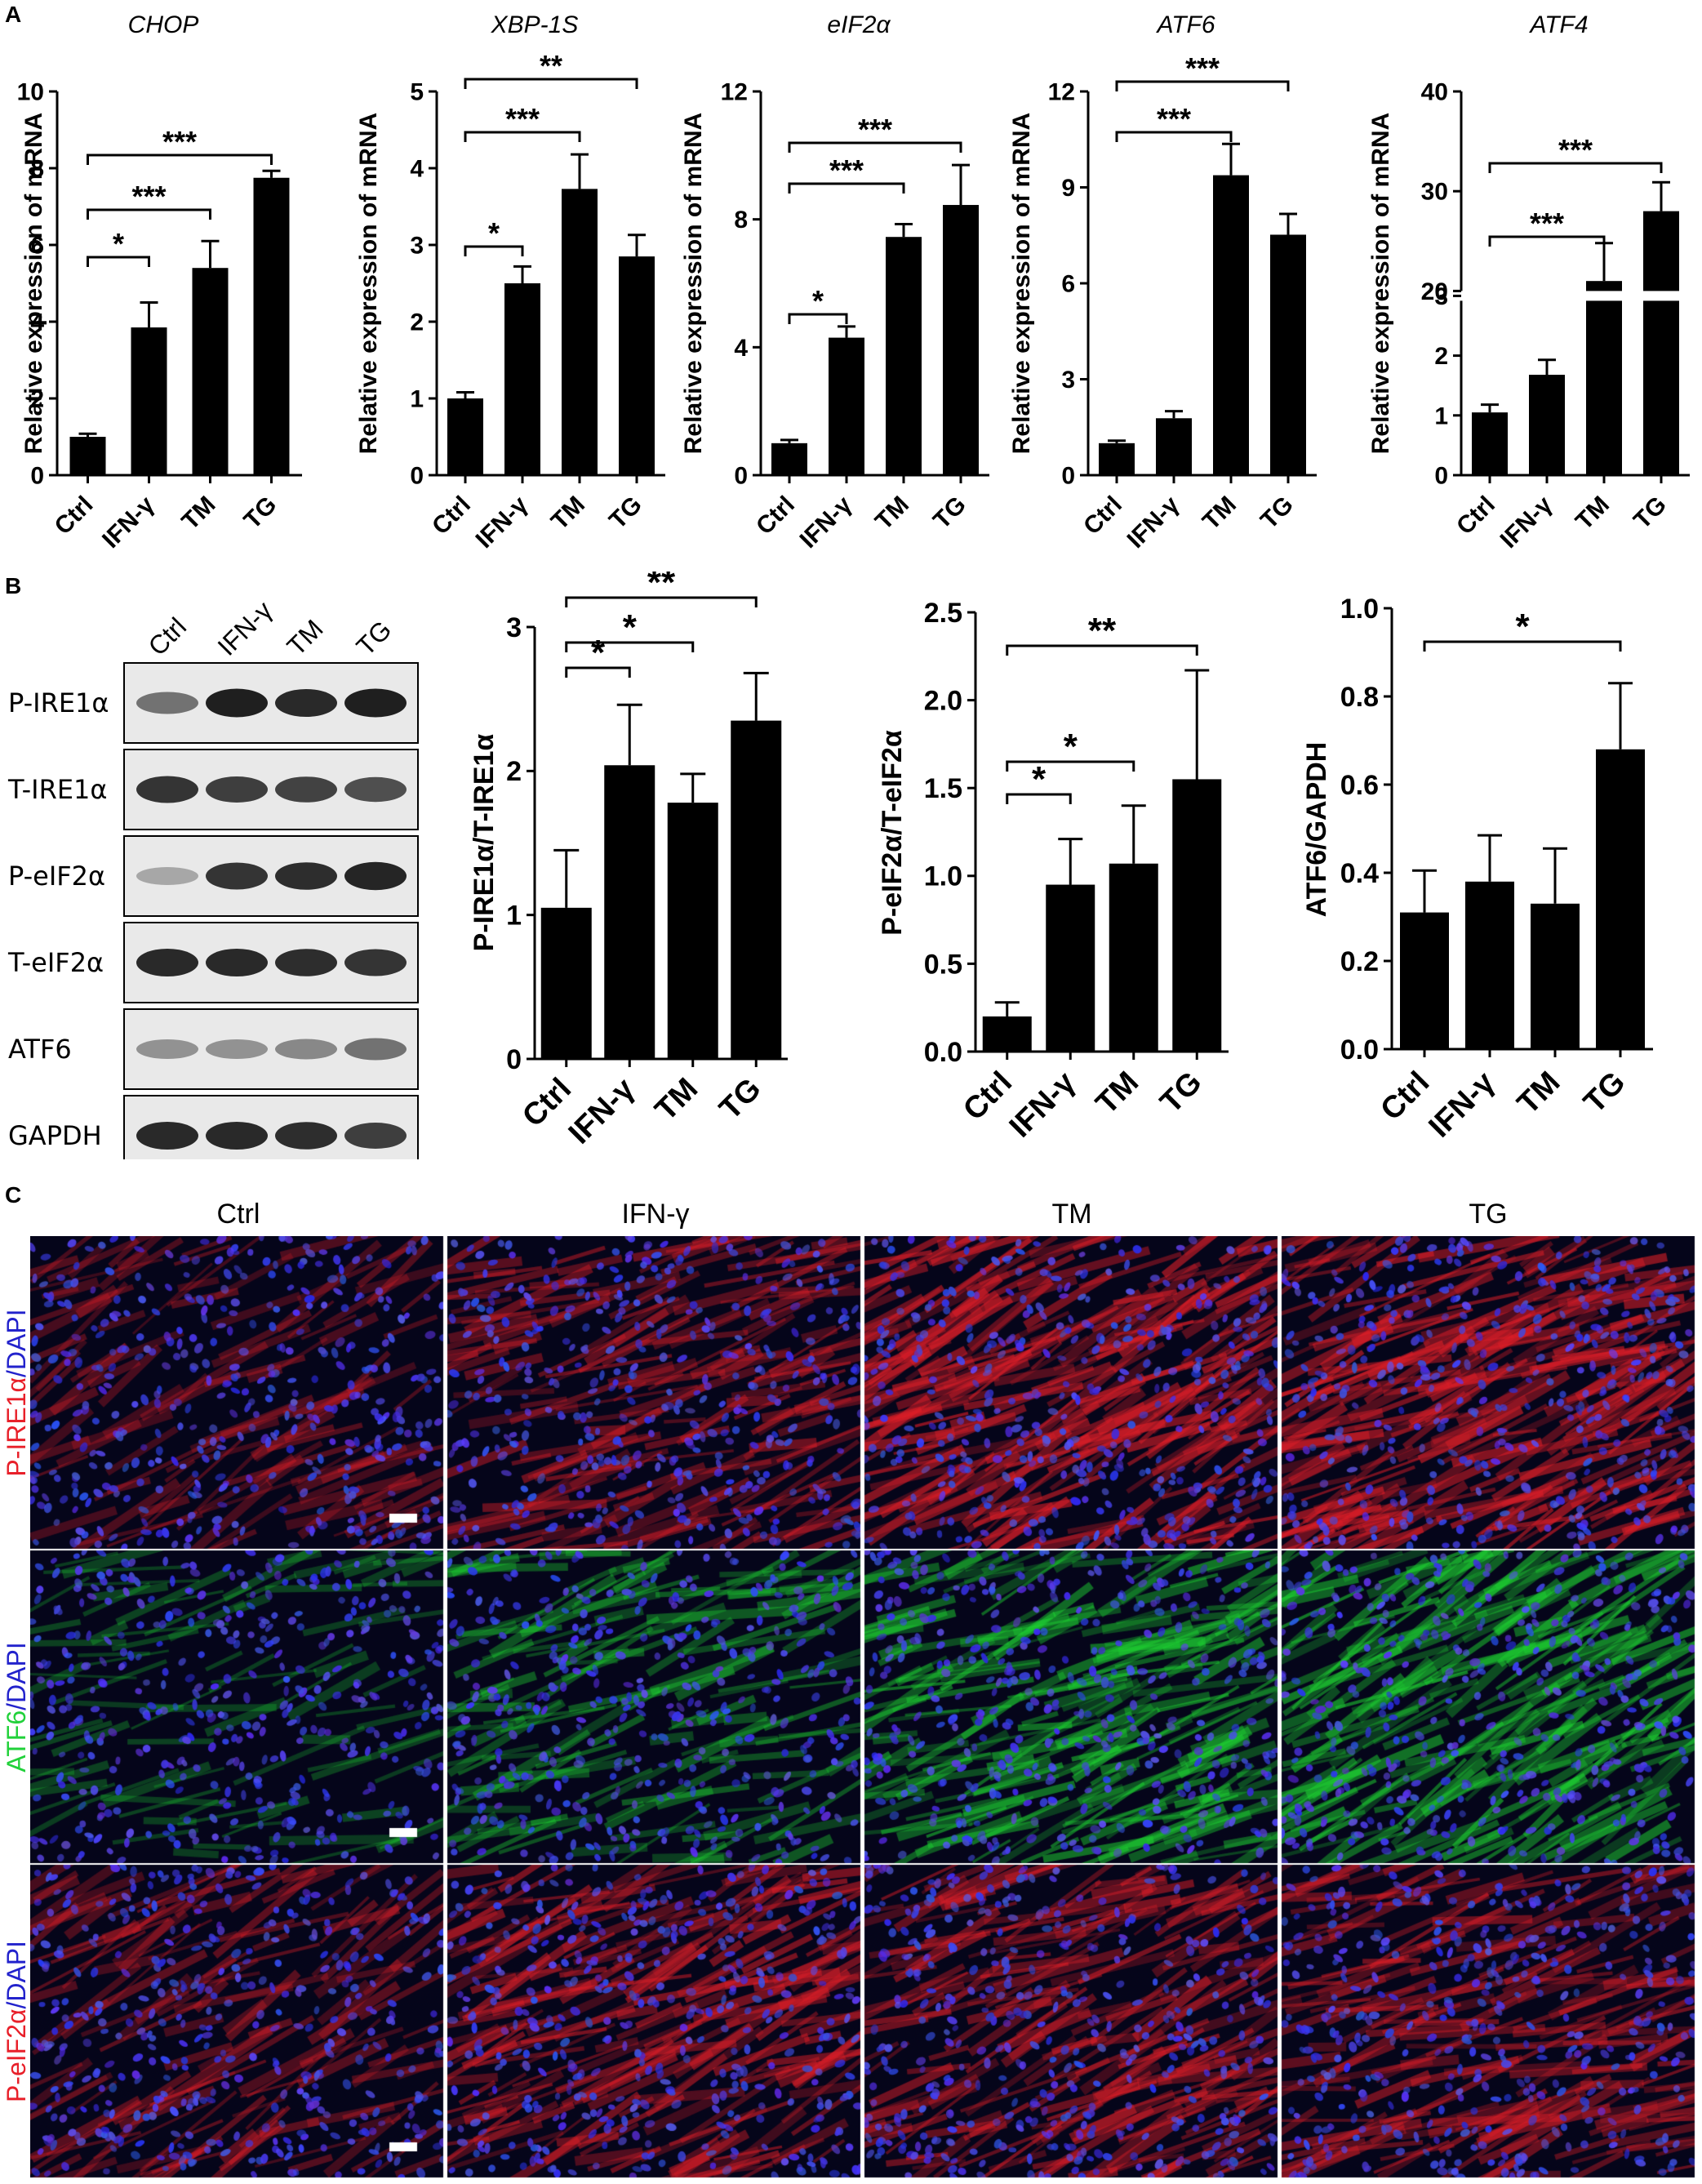 The image size is (1702, 2184). I want to click on y-tick-label: 2.0, so click(943, 701).